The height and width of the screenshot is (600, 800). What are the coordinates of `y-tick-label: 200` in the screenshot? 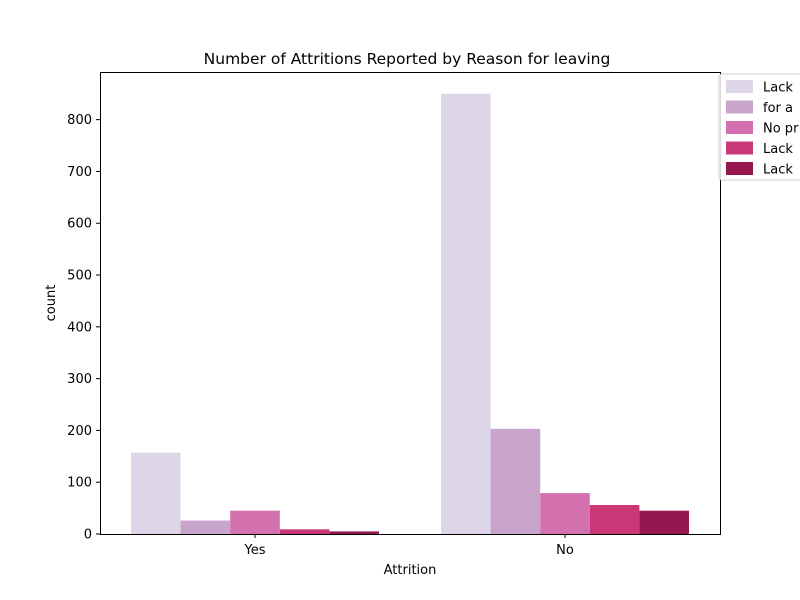 It's located at (79, 431).